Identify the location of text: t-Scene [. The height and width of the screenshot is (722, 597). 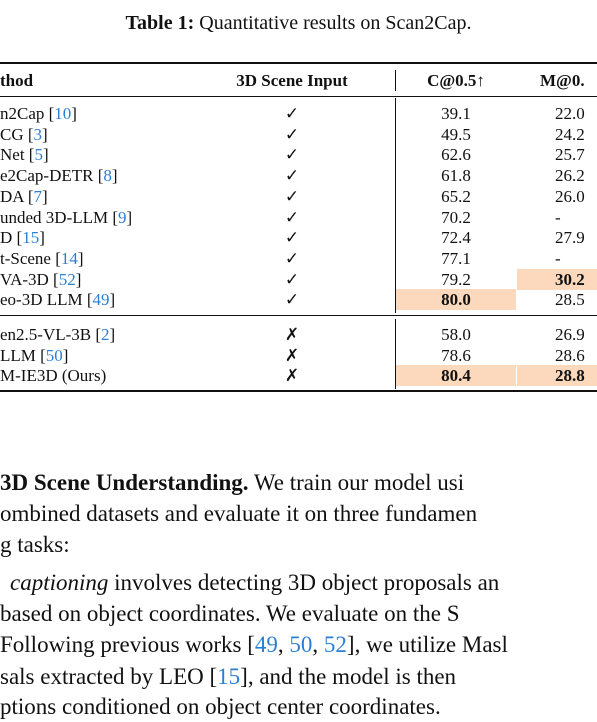
(30, 258).